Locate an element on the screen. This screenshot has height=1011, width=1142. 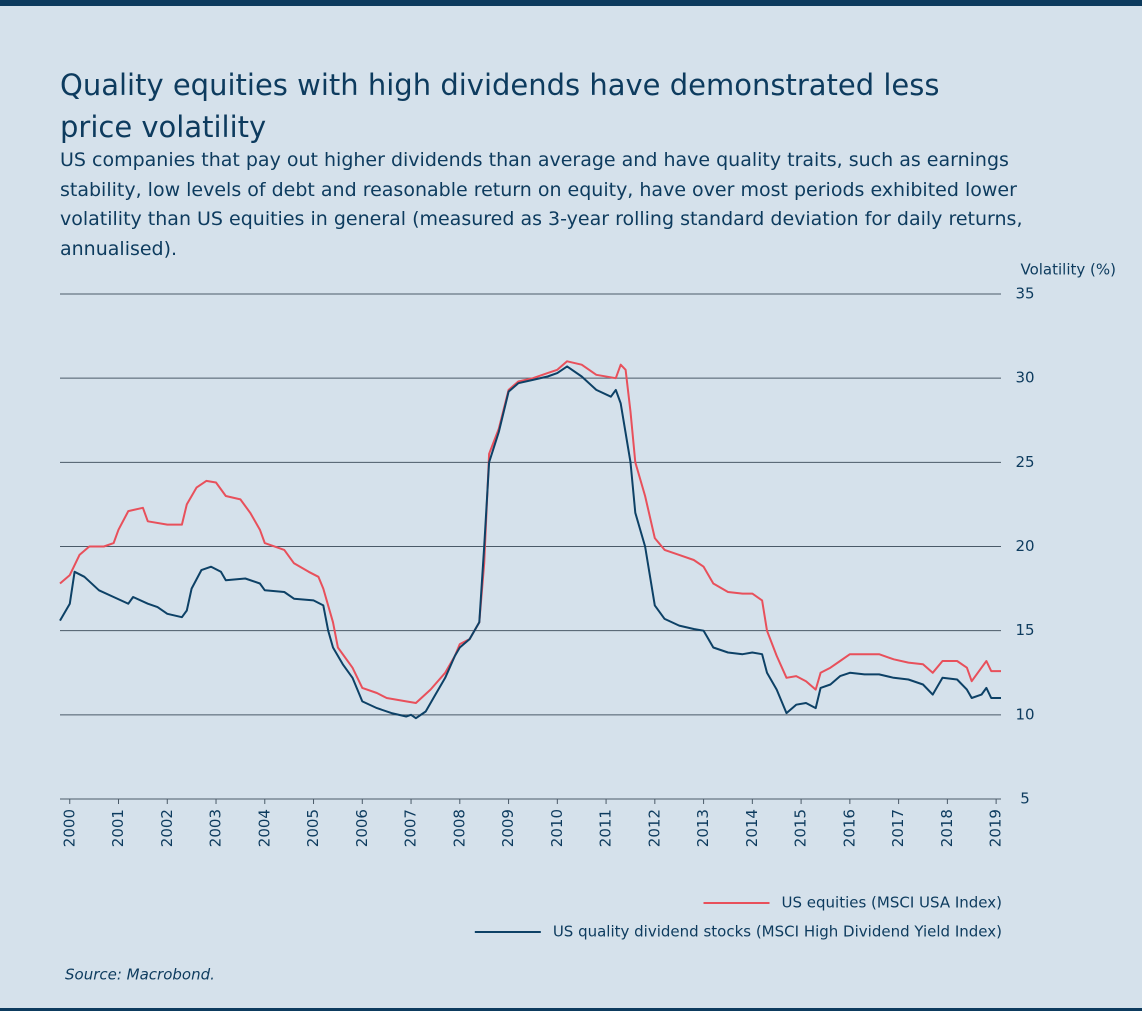
x-tick-label: 2018 is located at coordinates (947, 828).